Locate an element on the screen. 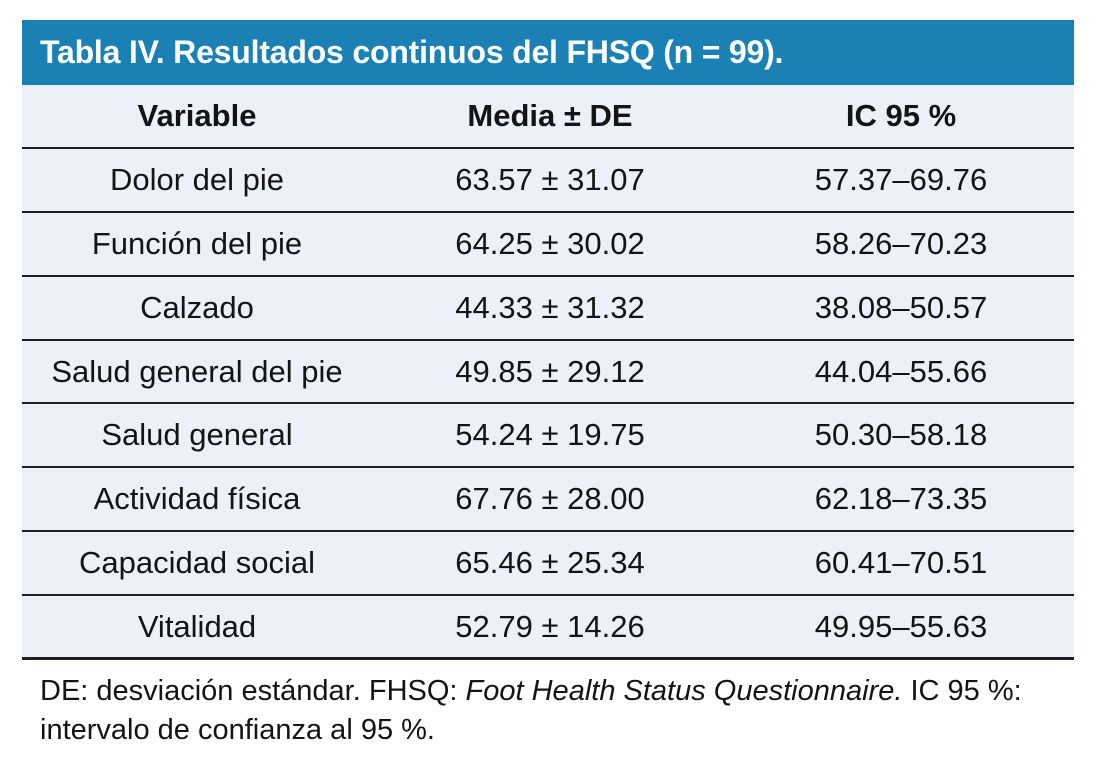  cell-ic95: 38.08–50.57 is located at coordinates (901, 307).